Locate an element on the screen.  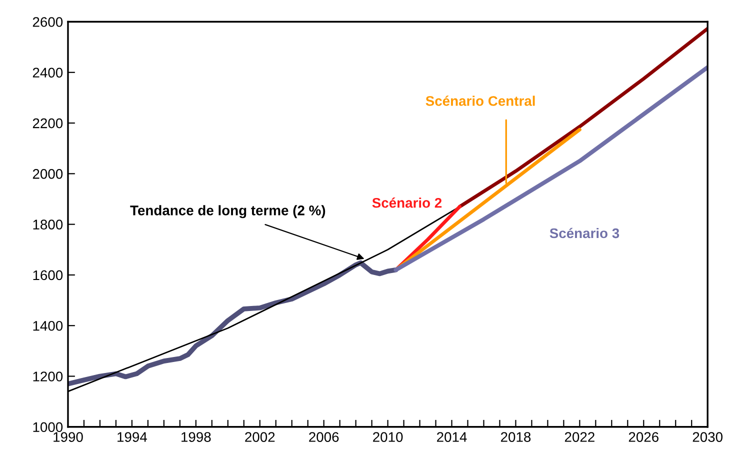
x-tick-label: 2030 is located at coordinates (707, 437).